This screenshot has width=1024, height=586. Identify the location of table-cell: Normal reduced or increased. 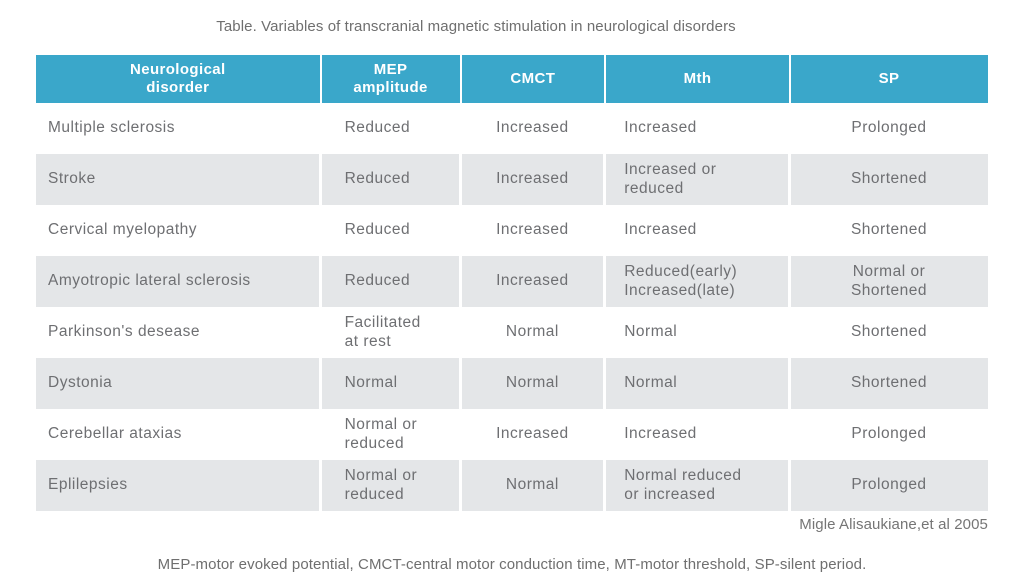
(698, 485).